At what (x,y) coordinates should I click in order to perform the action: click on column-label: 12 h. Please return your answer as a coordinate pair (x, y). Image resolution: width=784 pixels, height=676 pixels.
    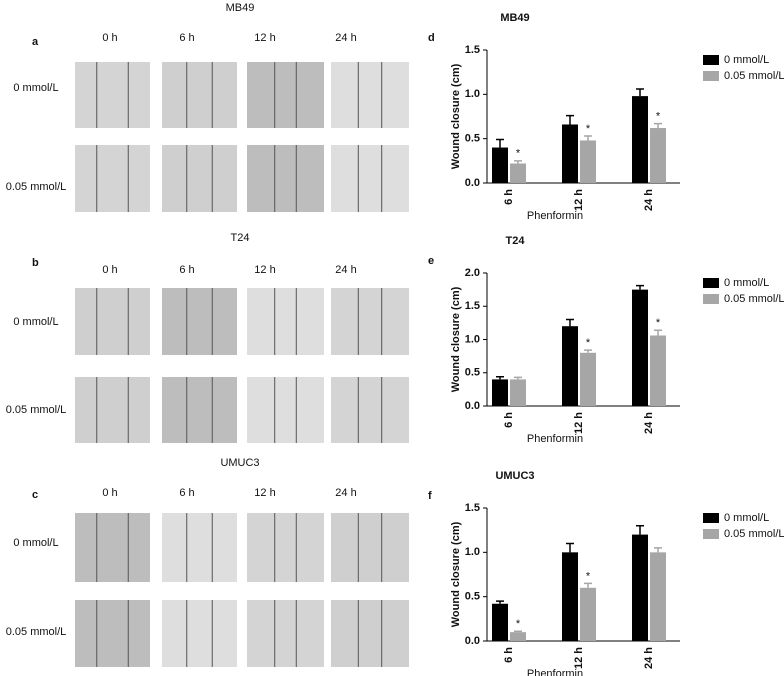
    Looking at the image, I should click on (264, 493).